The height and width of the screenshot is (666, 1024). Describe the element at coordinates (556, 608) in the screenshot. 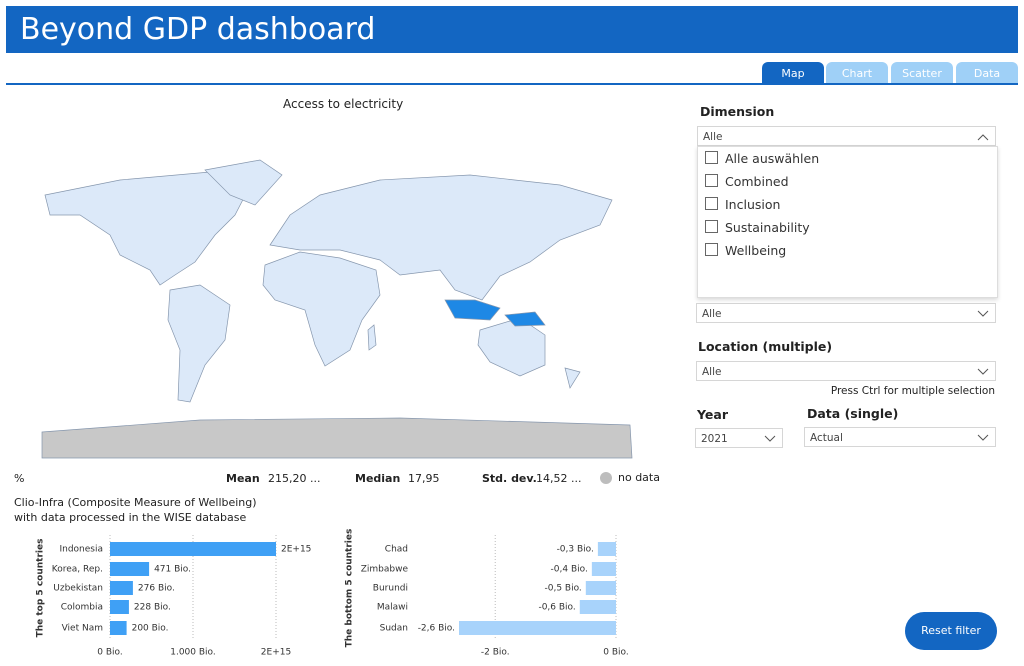

I see `value-label: -0,6 Bio.` at that location.